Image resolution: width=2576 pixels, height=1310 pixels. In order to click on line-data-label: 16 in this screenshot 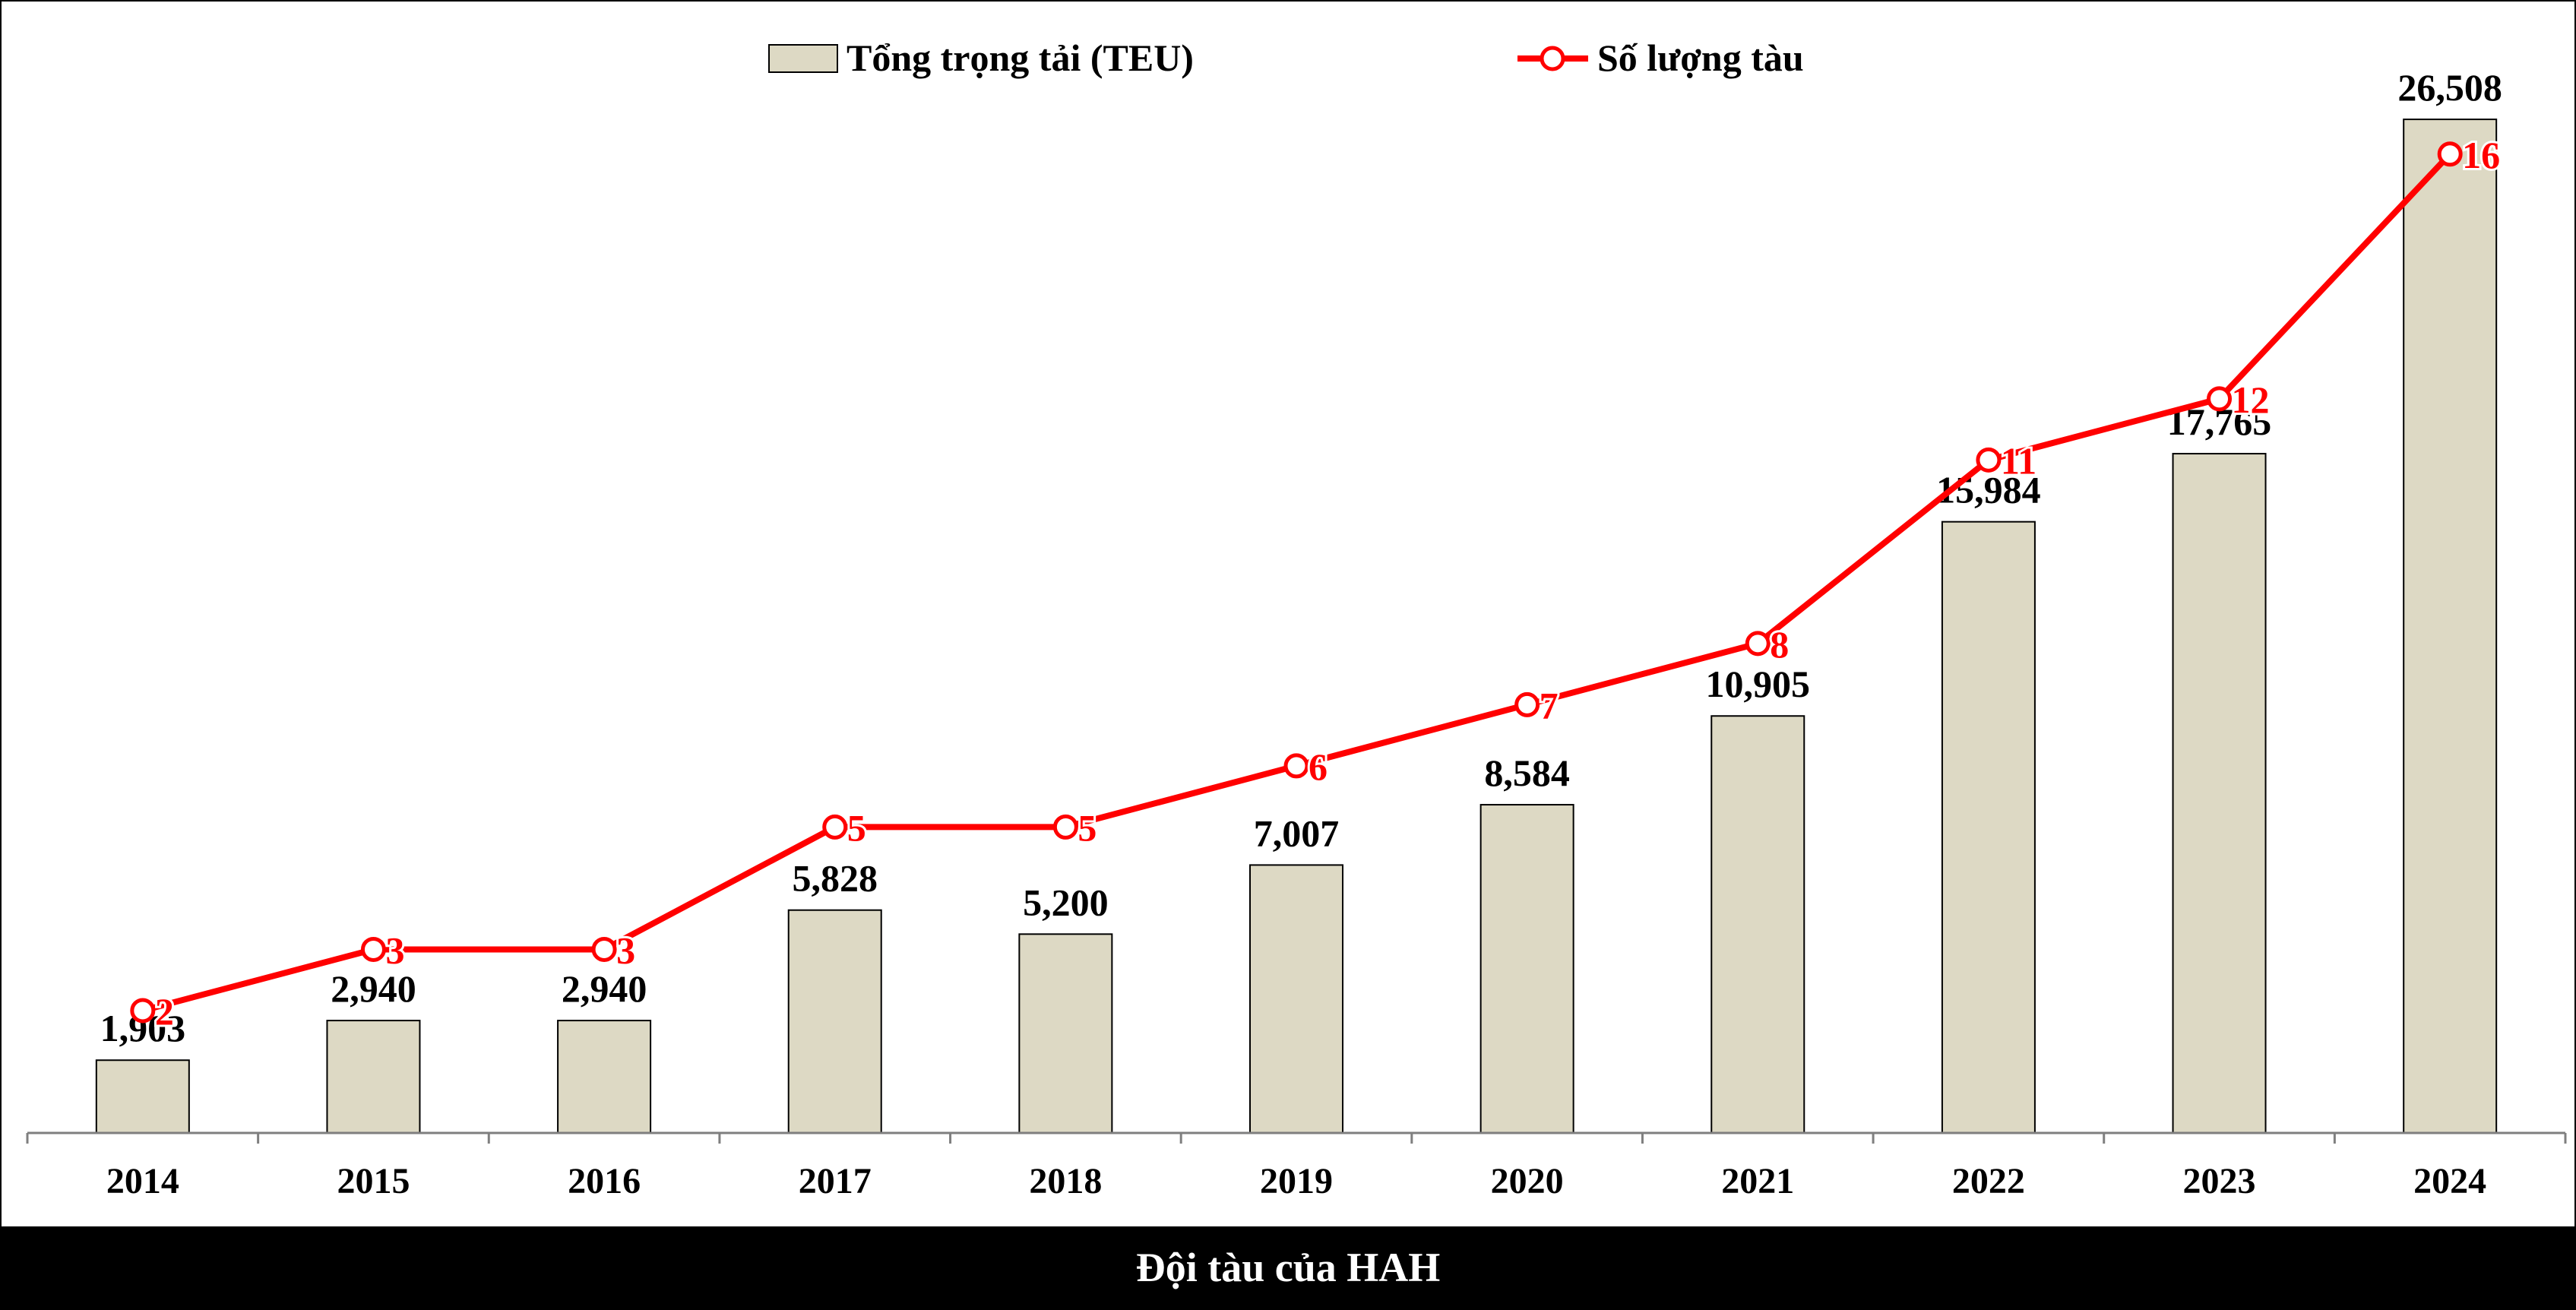, I will do `click(2481, 155)`.